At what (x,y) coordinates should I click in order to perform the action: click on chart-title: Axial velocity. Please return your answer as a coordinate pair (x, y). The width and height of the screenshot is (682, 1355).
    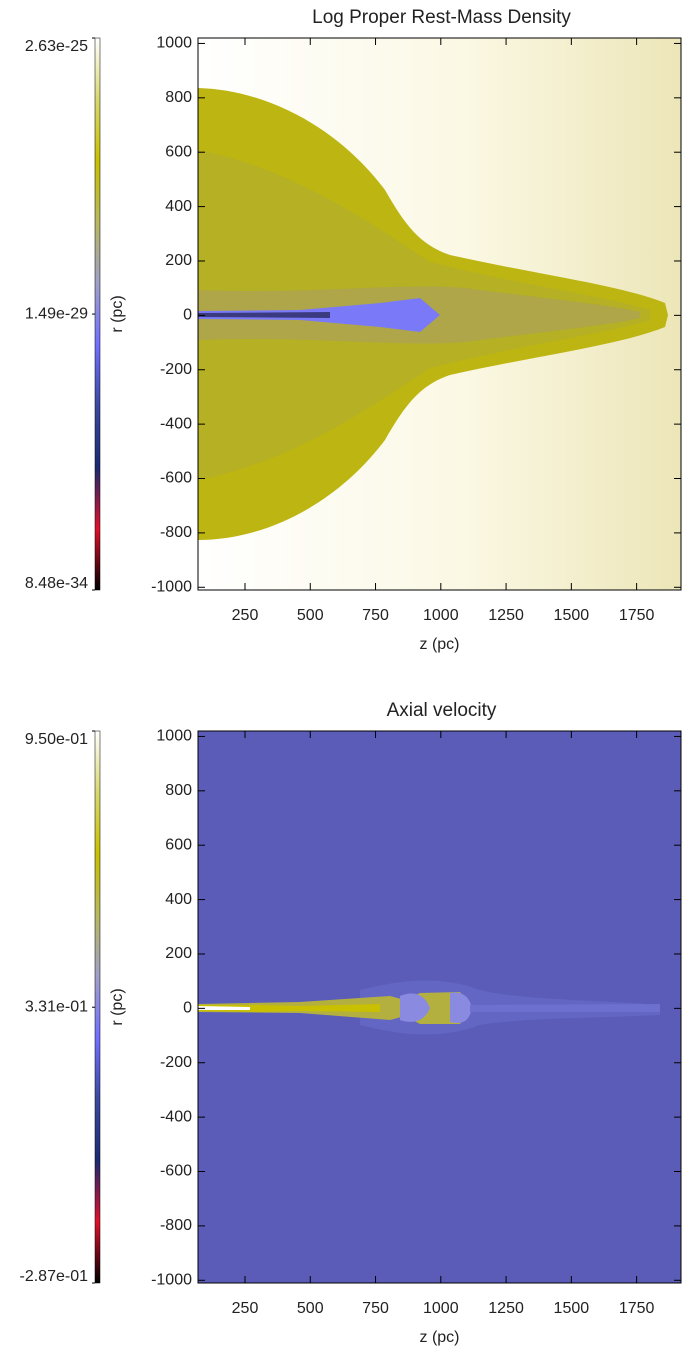
    Looking at the image, I should click on (442, 710).